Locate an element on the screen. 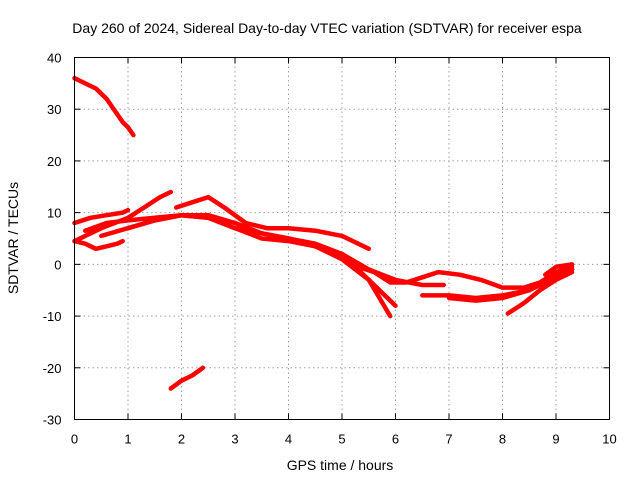 Image resolution: width=640 pixels, height=480 pixels. x-tick-label: 0 is located at coordinates (74, 439).